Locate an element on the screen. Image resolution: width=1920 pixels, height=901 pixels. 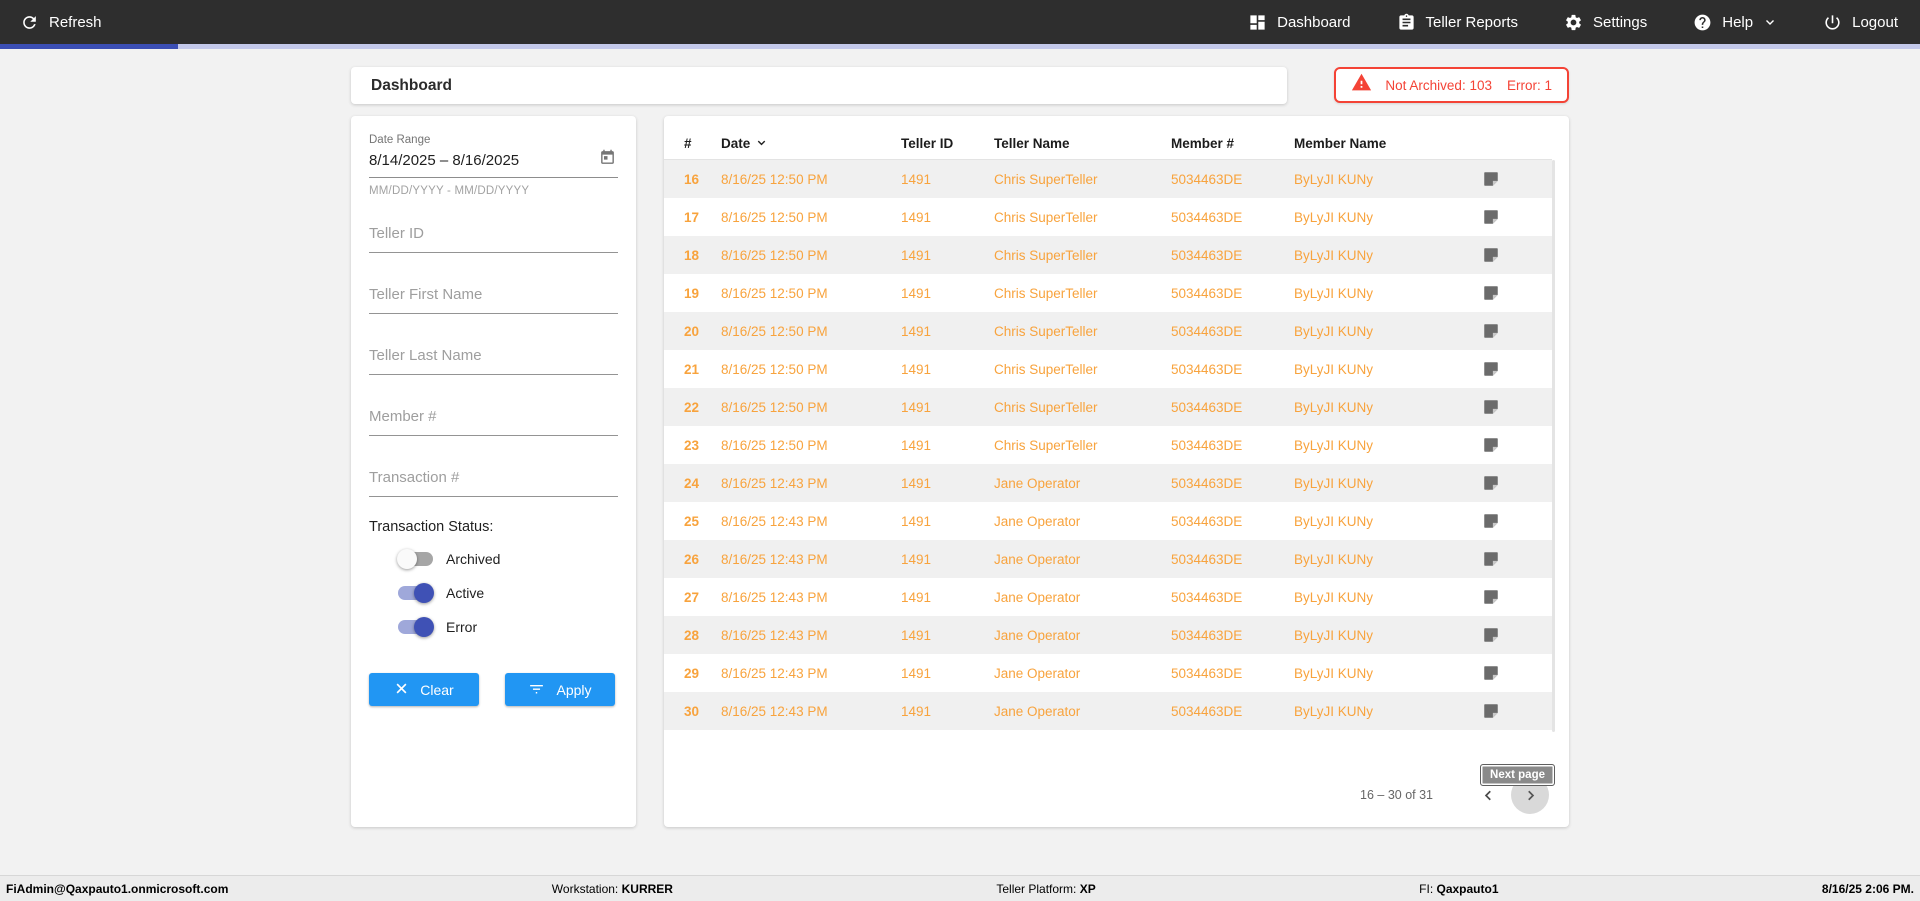
nav-dashboard-label: Dashboard is located at coordinates (1314, 22).